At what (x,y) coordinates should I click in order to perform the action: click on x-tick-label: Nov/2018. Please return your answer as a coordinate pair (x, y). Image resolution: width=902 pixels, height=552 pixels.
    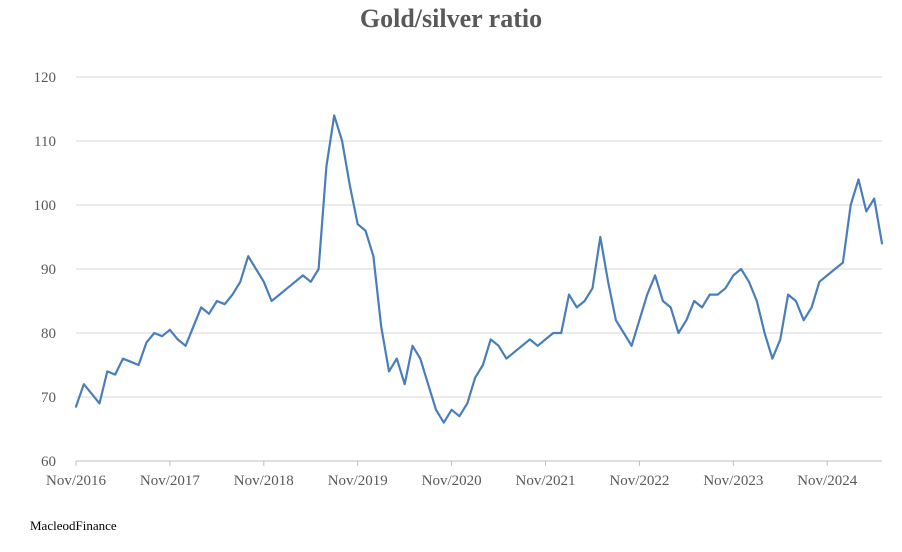
    Looking at the image, I should click on (264, 481).